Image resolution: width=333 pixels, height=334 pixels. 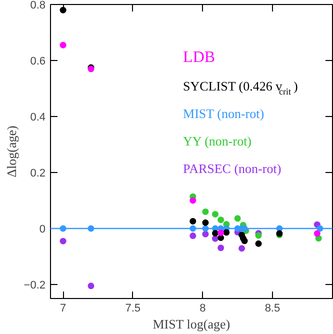 What do you see at coordinates (203, 308) in the screenshot?
I see `x-tick-label: 8` at bounding box center [203, 308].